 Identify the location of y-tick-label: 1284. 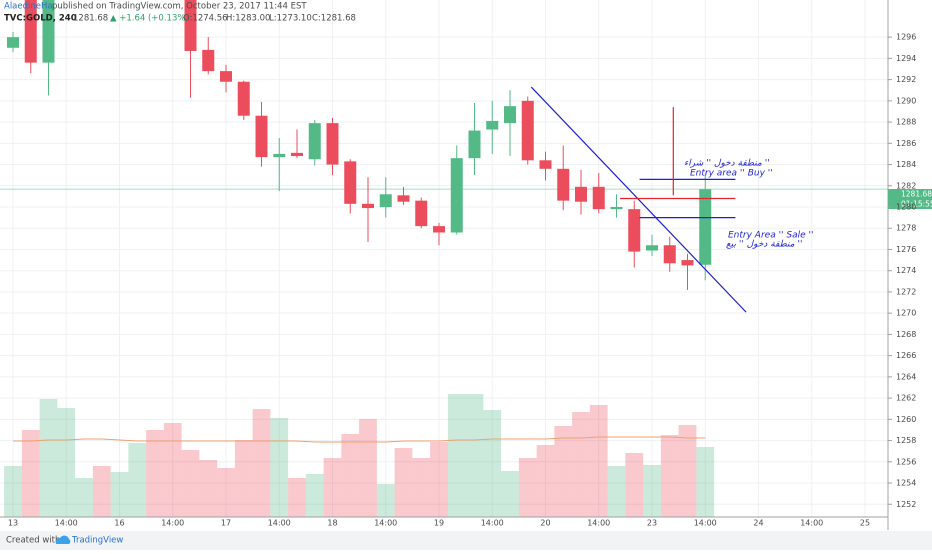
(906, 164).